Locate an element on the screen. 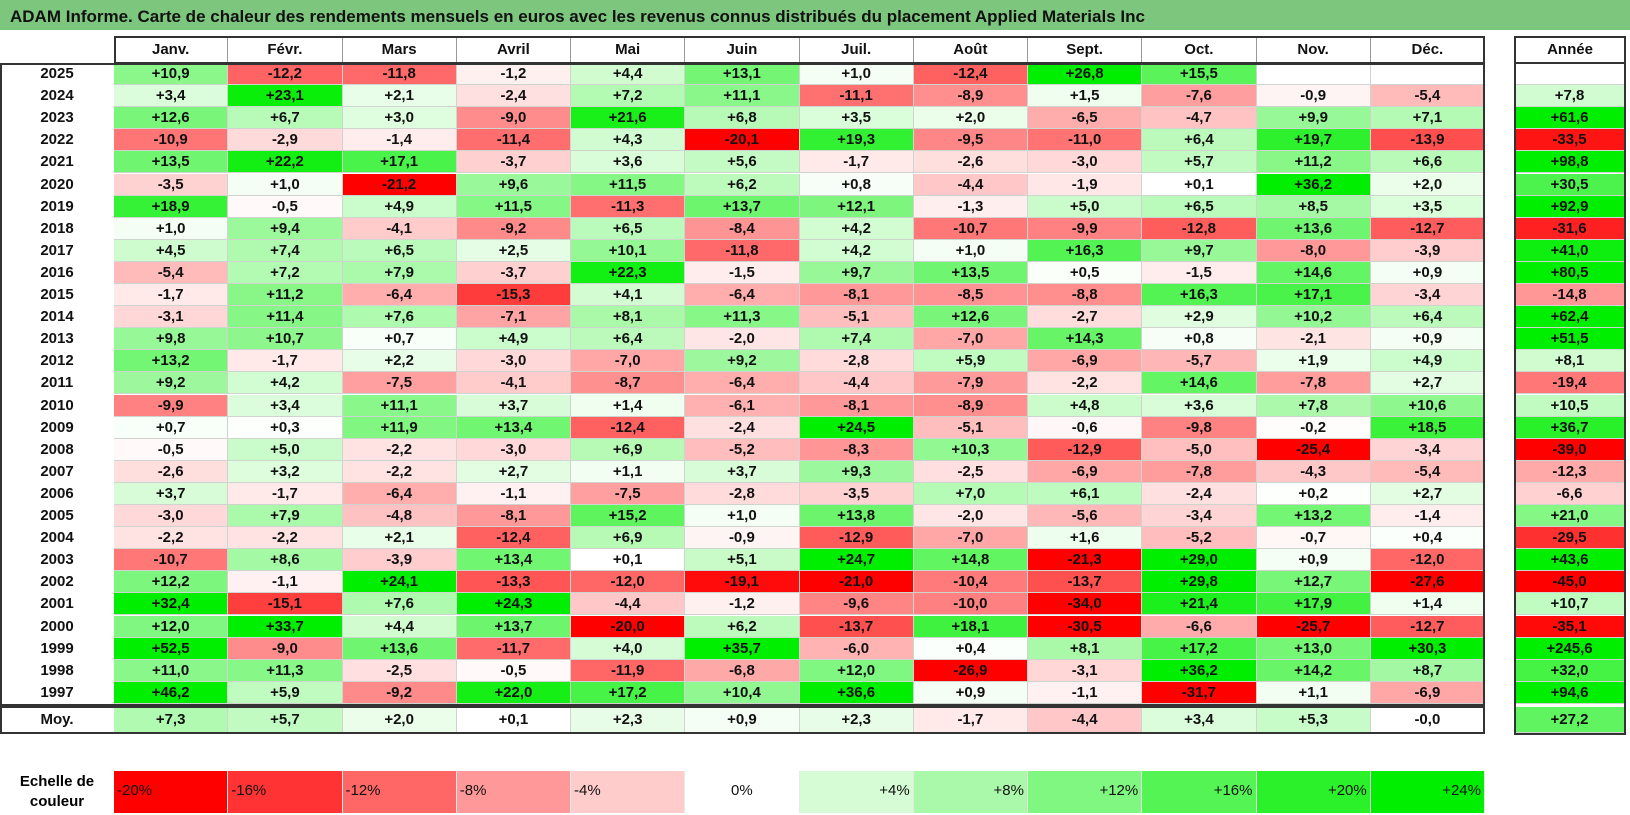  heatmap-cell: +24,7 is located at coordinates (856, 560).